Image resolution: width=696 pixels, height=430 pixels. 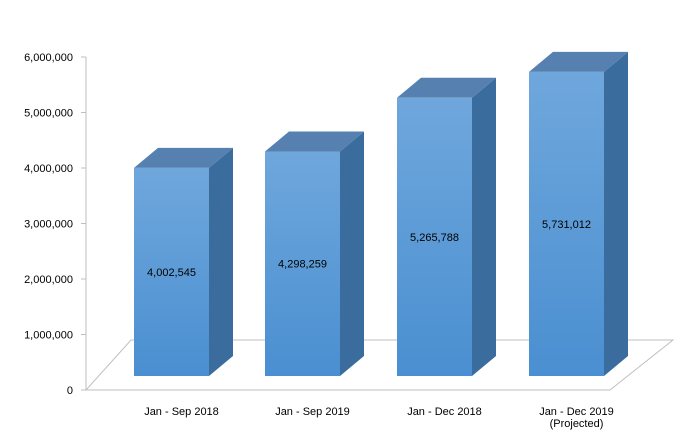 I want to click on x-tick-label: (Projected), so click(x=577, y=424).